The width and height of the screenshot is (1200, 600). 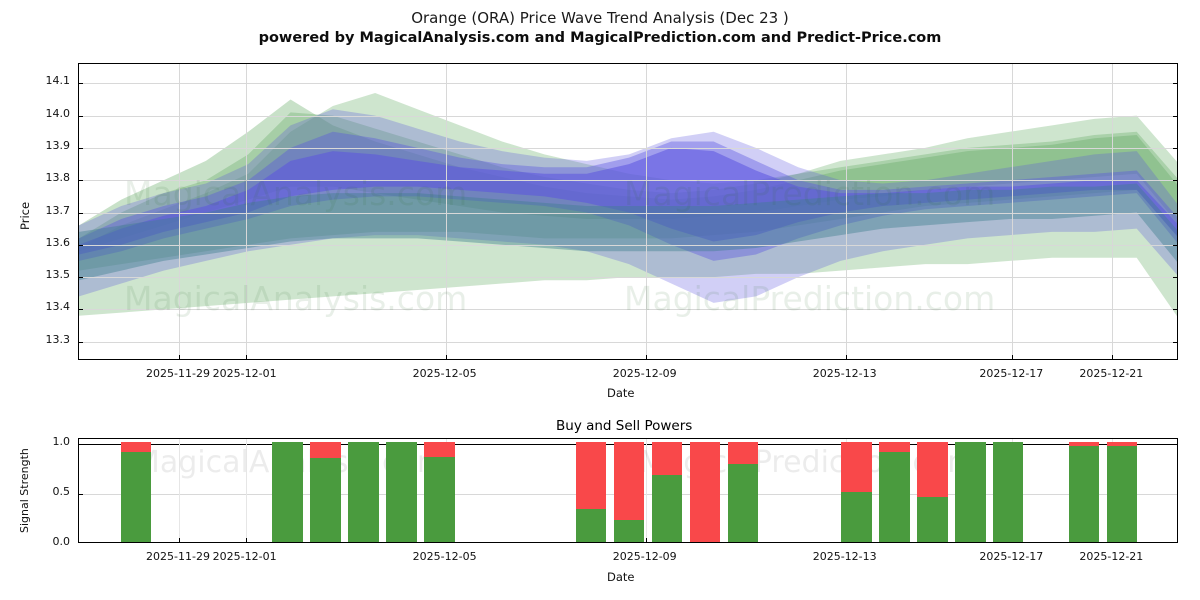 I want to click on price-ytick-label: 13.3, so click(x=58, y=339).